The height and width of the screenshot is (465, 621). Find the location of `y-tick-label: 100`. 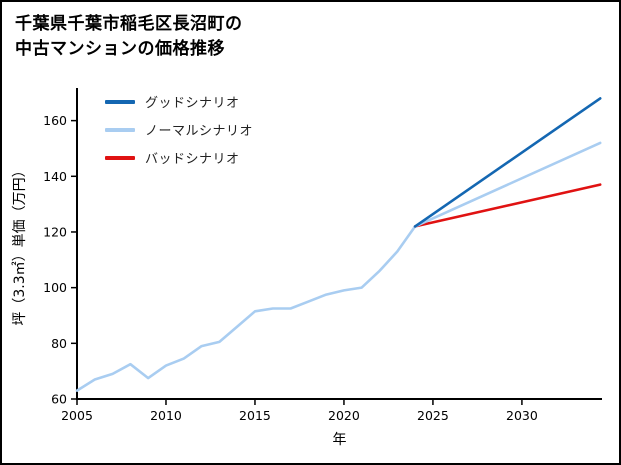

y-tick-label: 100 is located at coordinates (55, 287).